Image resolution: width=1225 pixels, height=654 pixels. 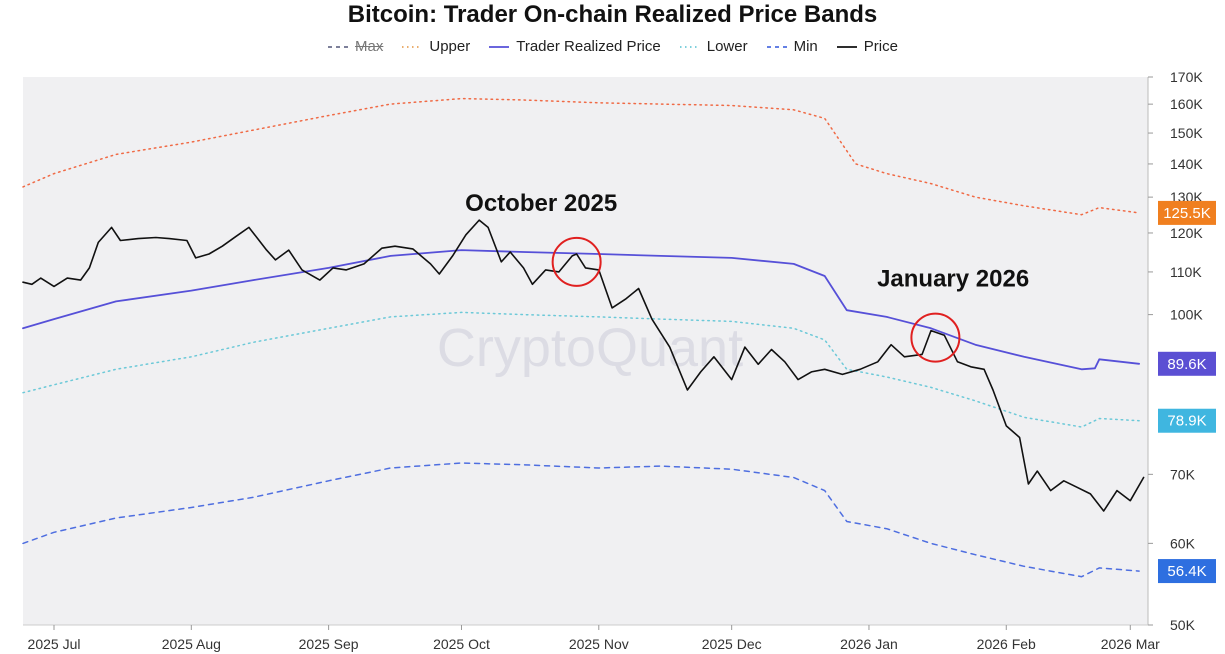 I want to click on legend-label: Max, so click(x=369, y=46).